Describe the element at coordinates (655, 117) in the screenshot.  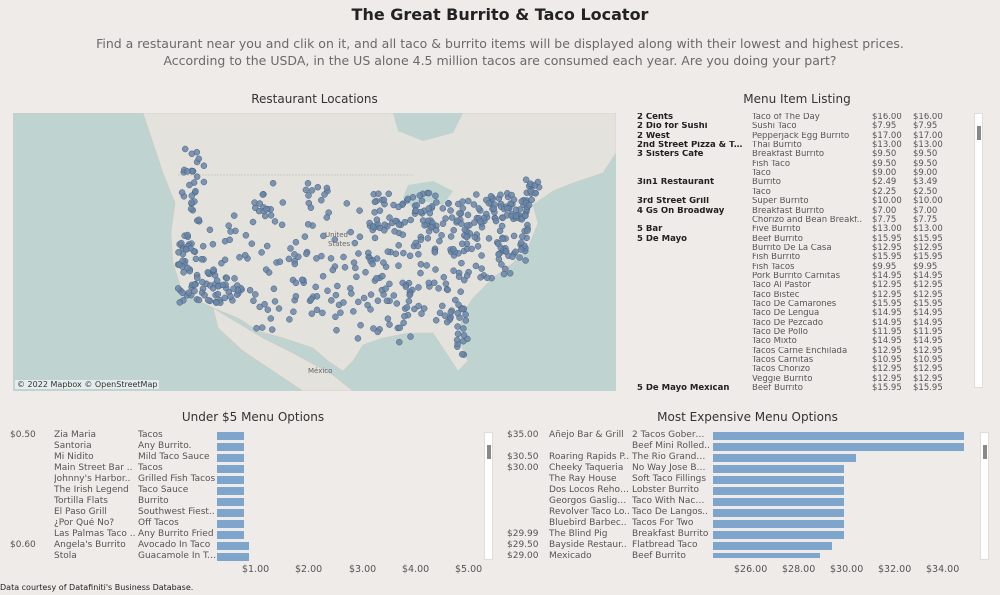
I see `listing-restaurant-name: 2 Cents` at that location.